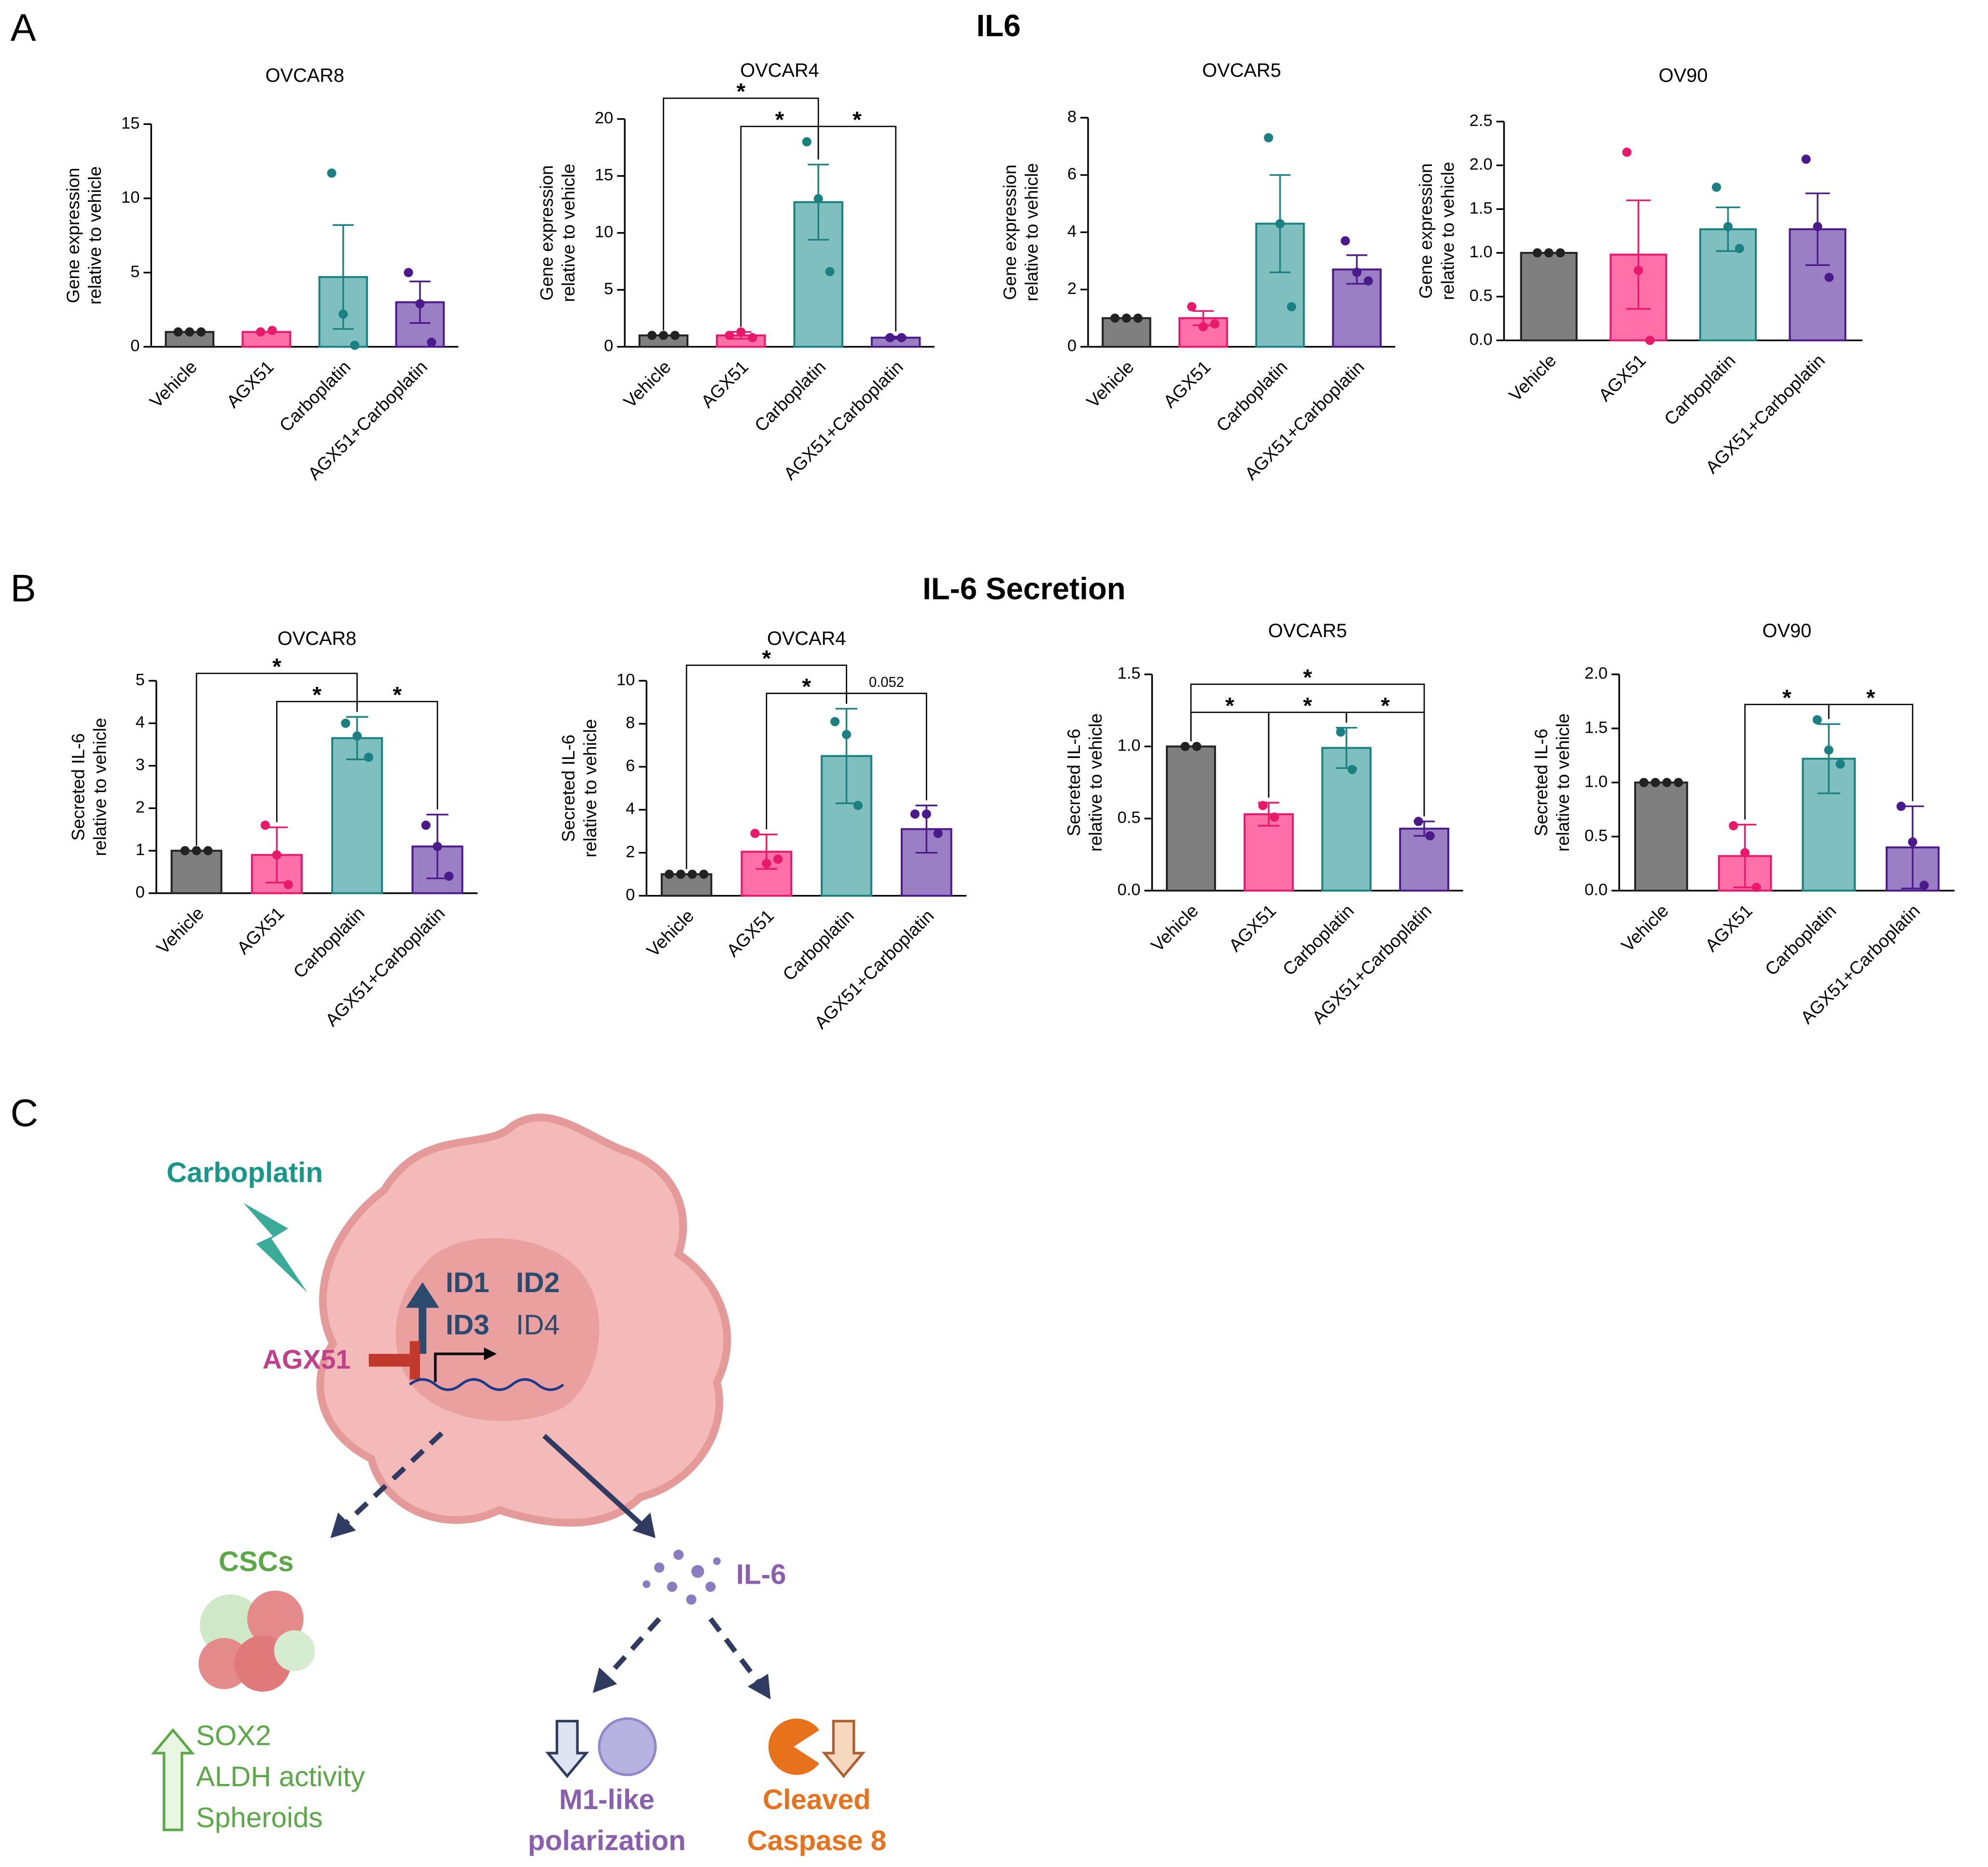  I want to click on pacman, so click(794, 1746).